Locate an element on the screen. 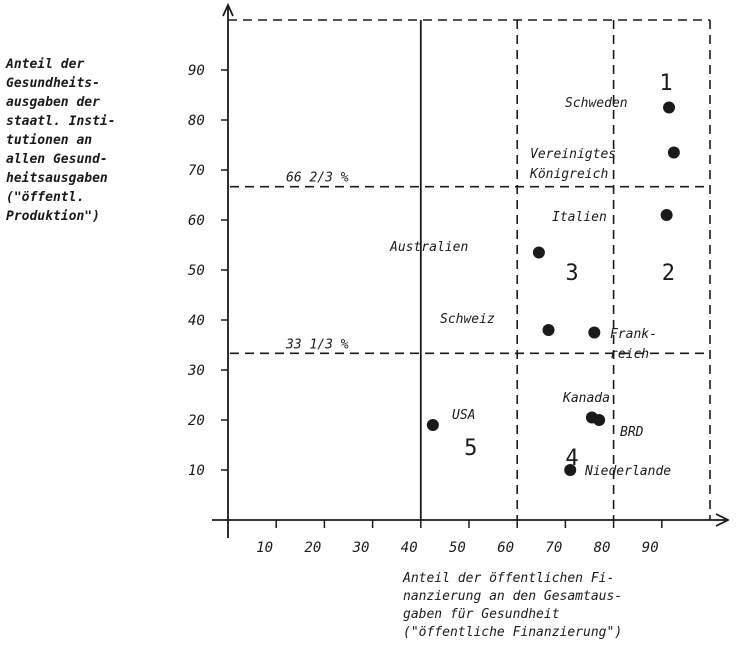 This screenshot has height=654, width=738. y-axis-label-line: tutionen an is located at coordinates (49, 140).